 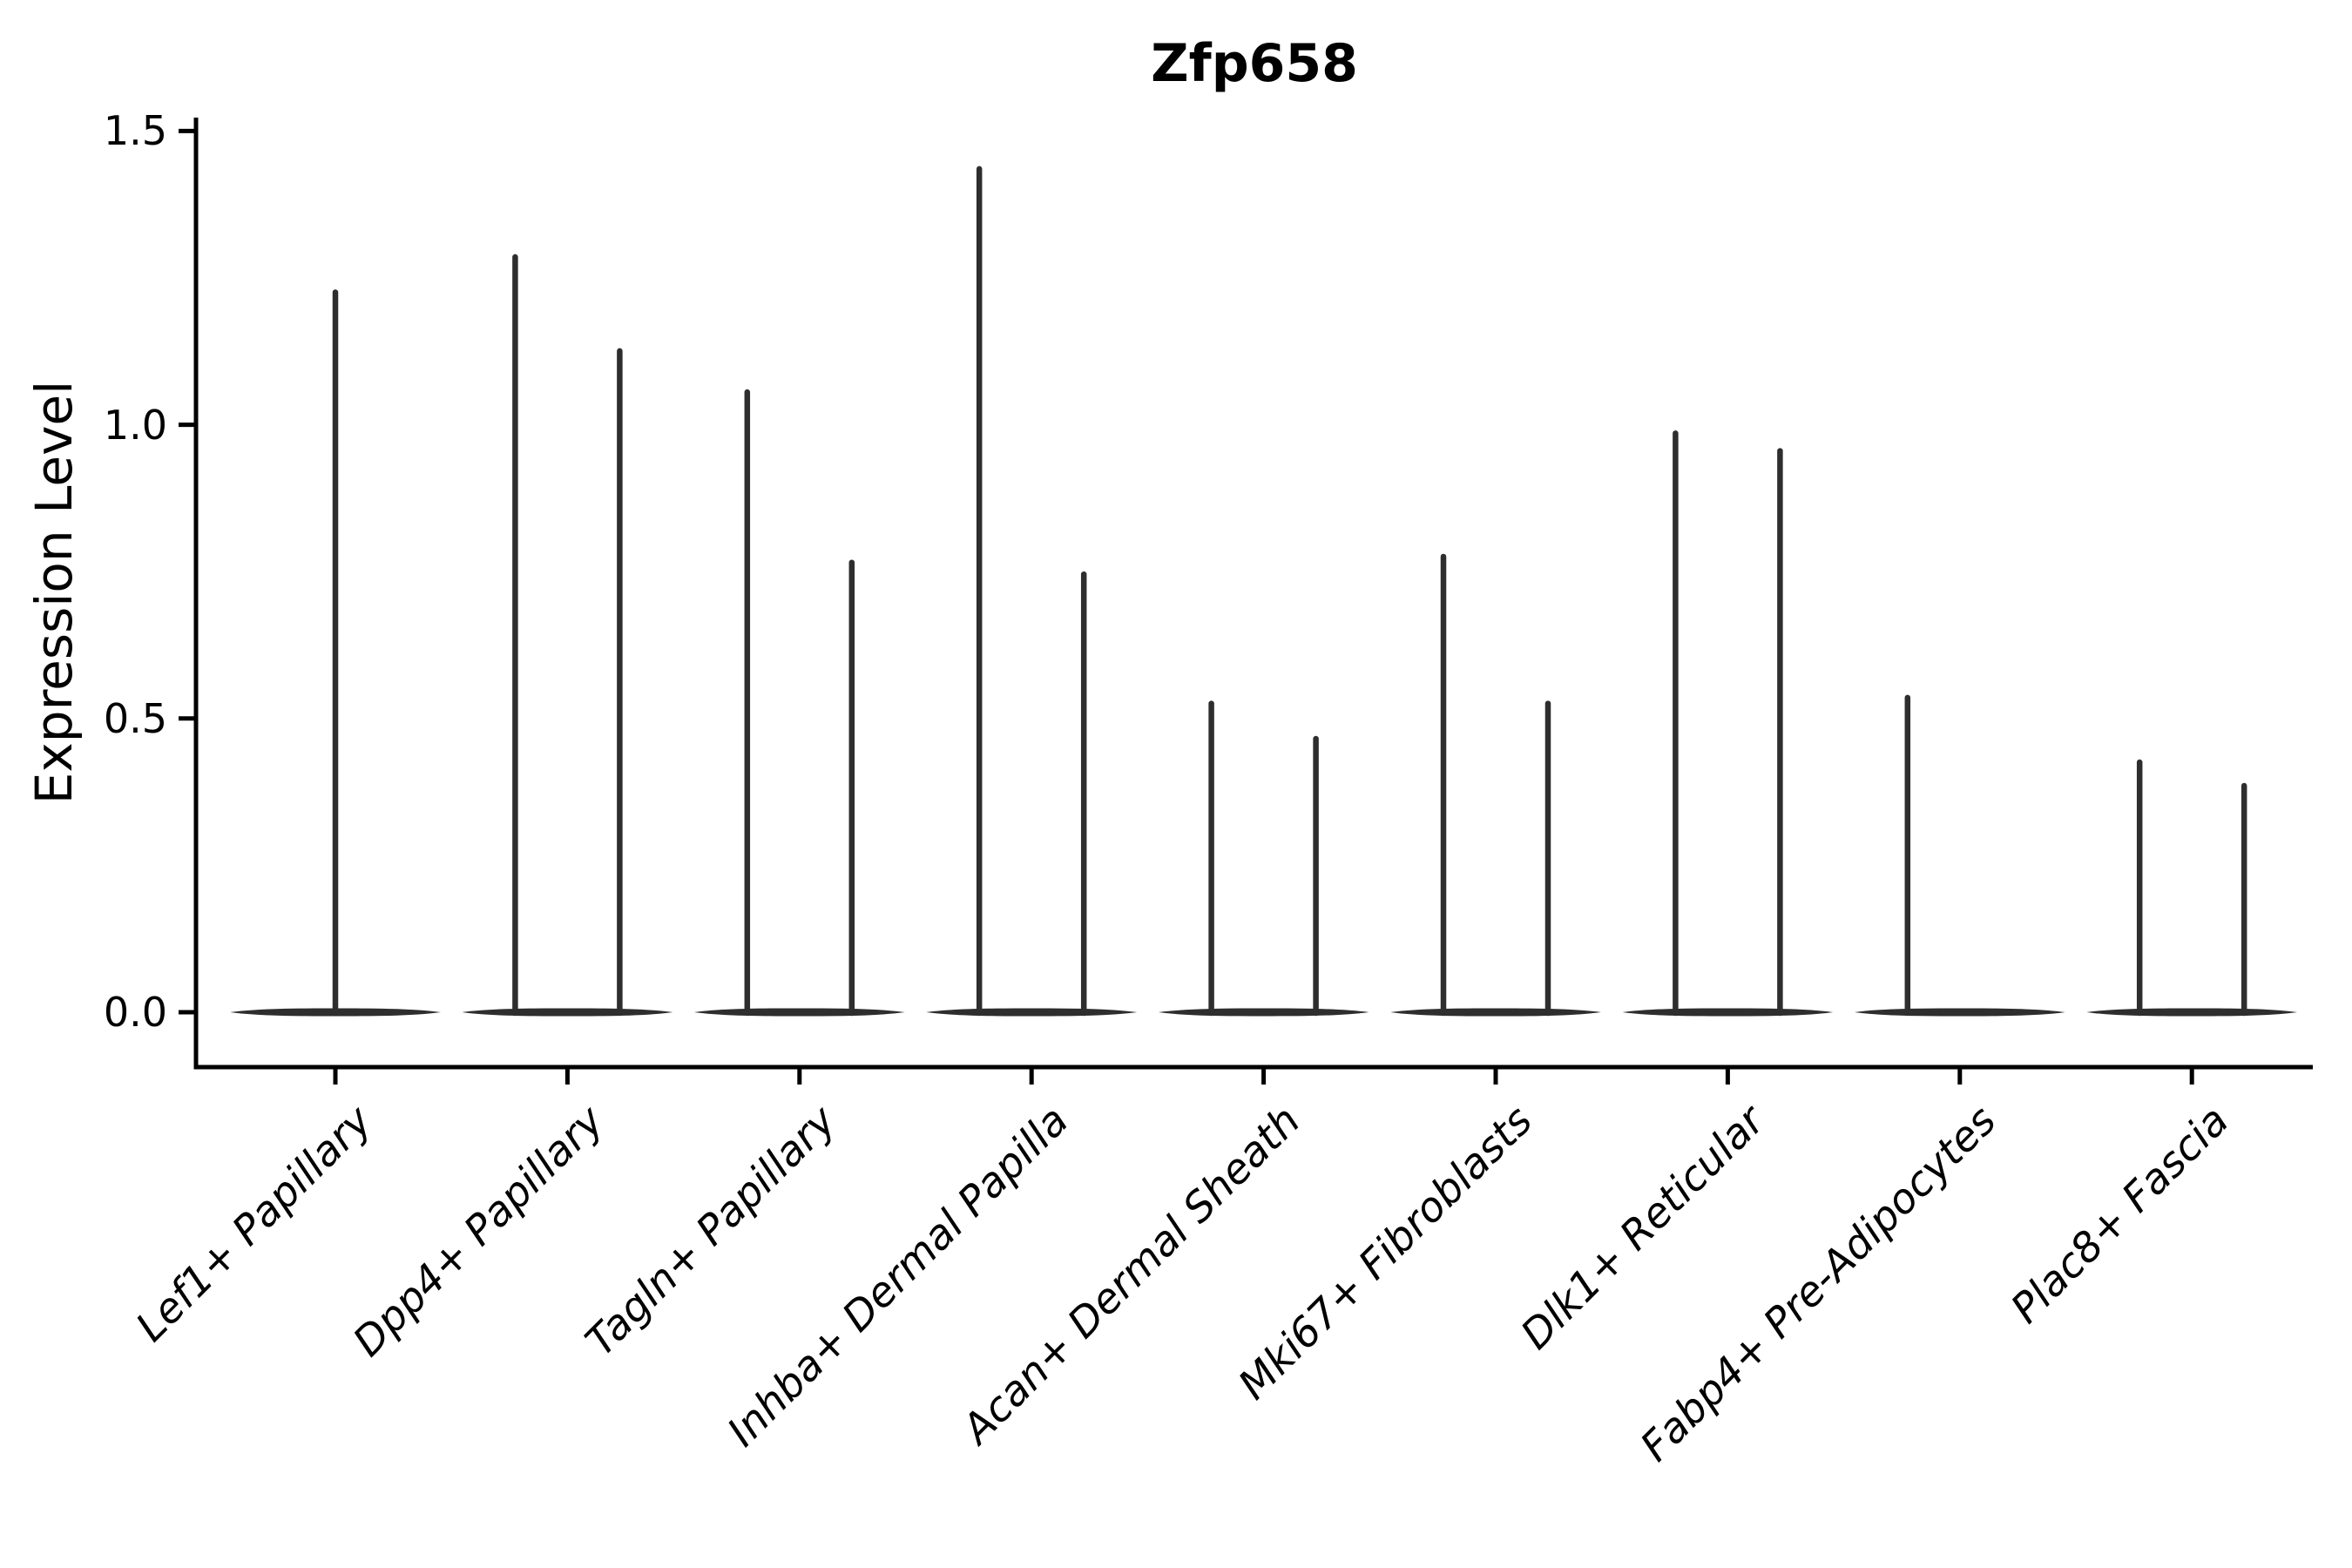 What do you see at coordinates (135, 131) in the screenshot?
I see `y-tick-label: 1.5` at bounding box center [135, 131].